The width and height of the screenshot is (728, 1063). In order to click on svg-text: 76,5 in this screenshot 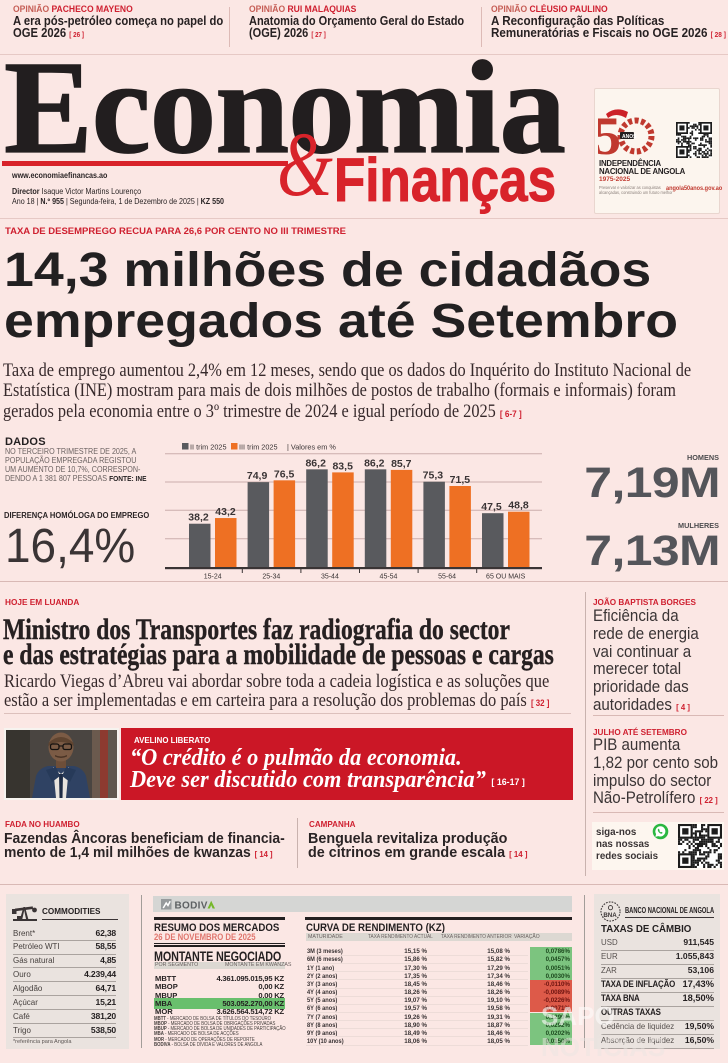, I will do `click(284, 474)`.